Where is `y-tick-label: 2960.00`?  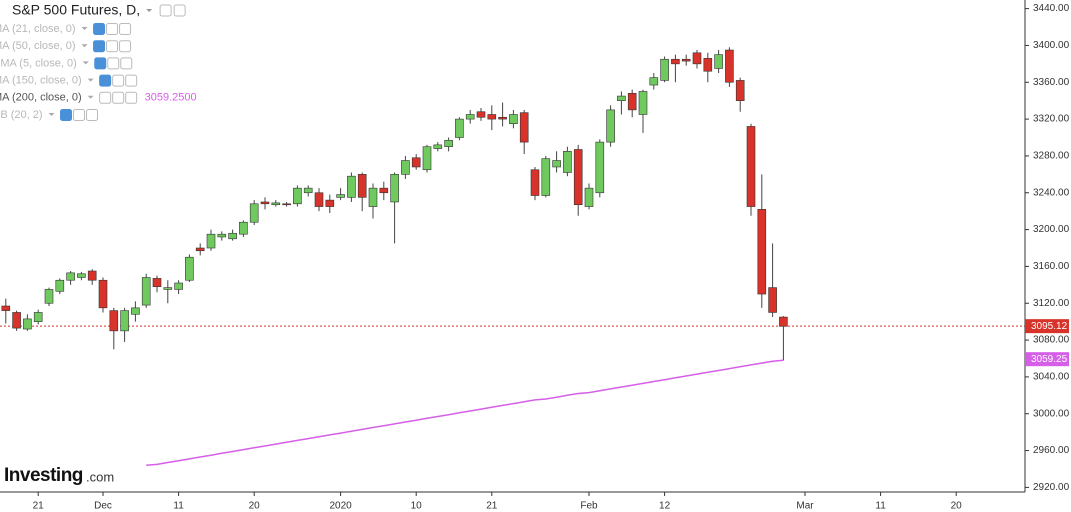
y-tick-label: 2960.00 is located at coordinates (1051, 450).